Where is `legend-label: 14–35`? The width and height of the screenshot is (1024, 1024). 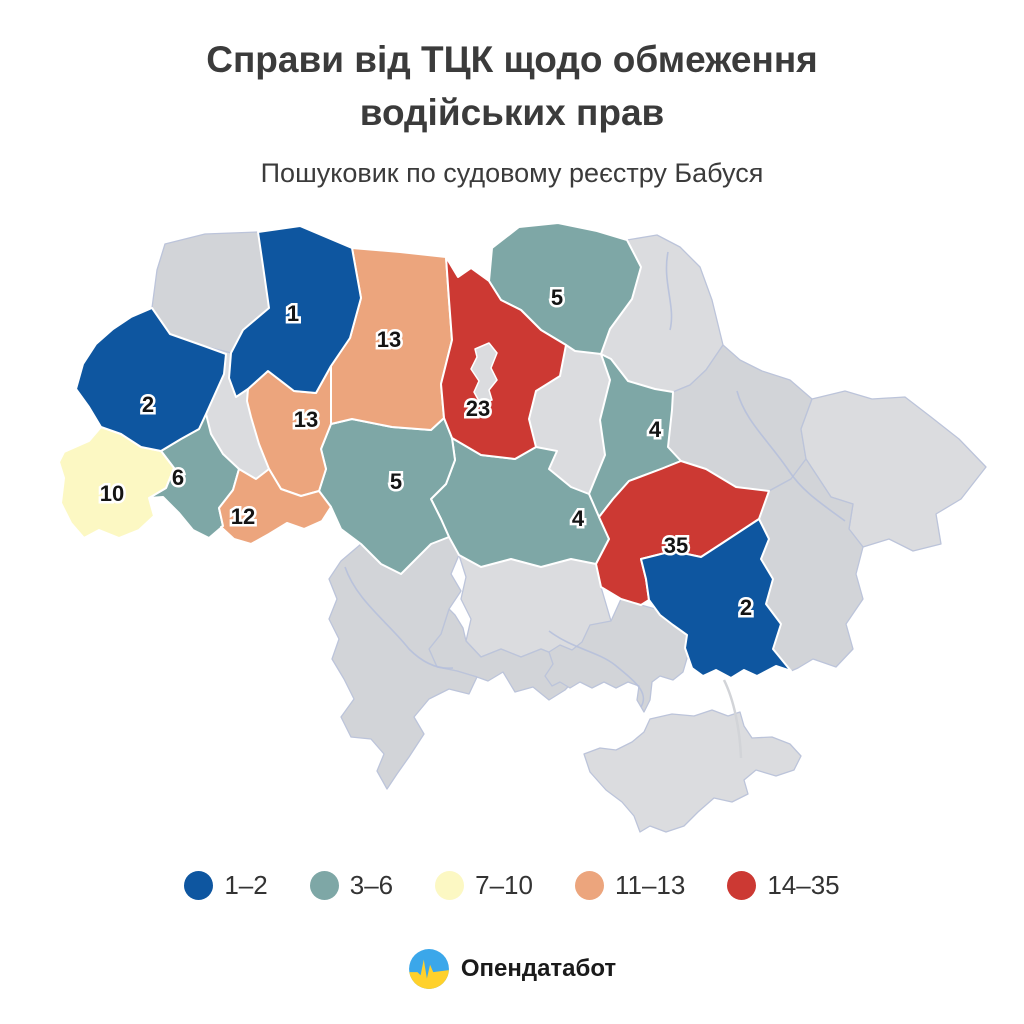 legend-label: 14–35 is located at coordinates (803, 885).